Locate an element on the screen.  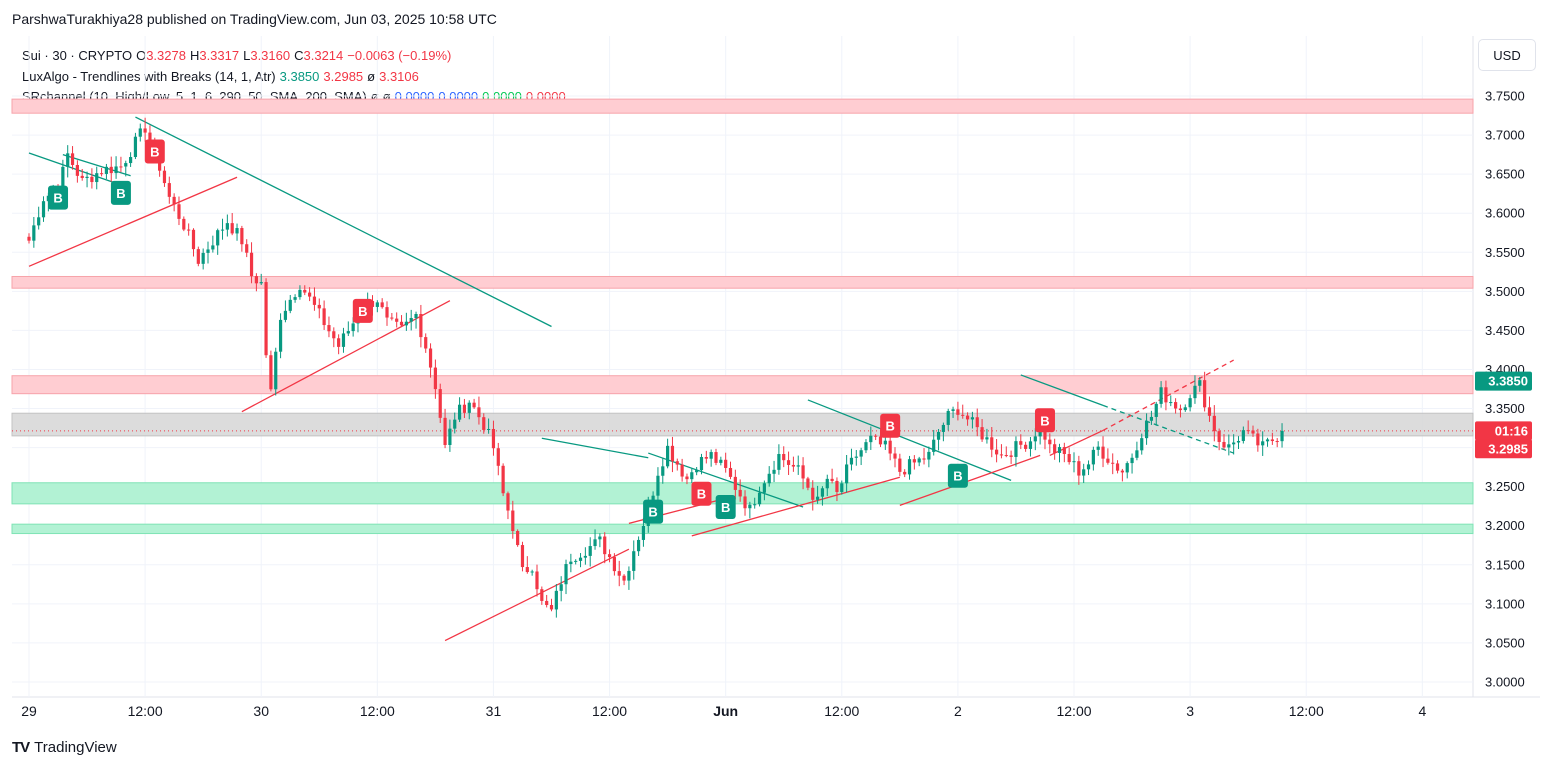
sr-zone-resistance is located at coordinates (742, 385).